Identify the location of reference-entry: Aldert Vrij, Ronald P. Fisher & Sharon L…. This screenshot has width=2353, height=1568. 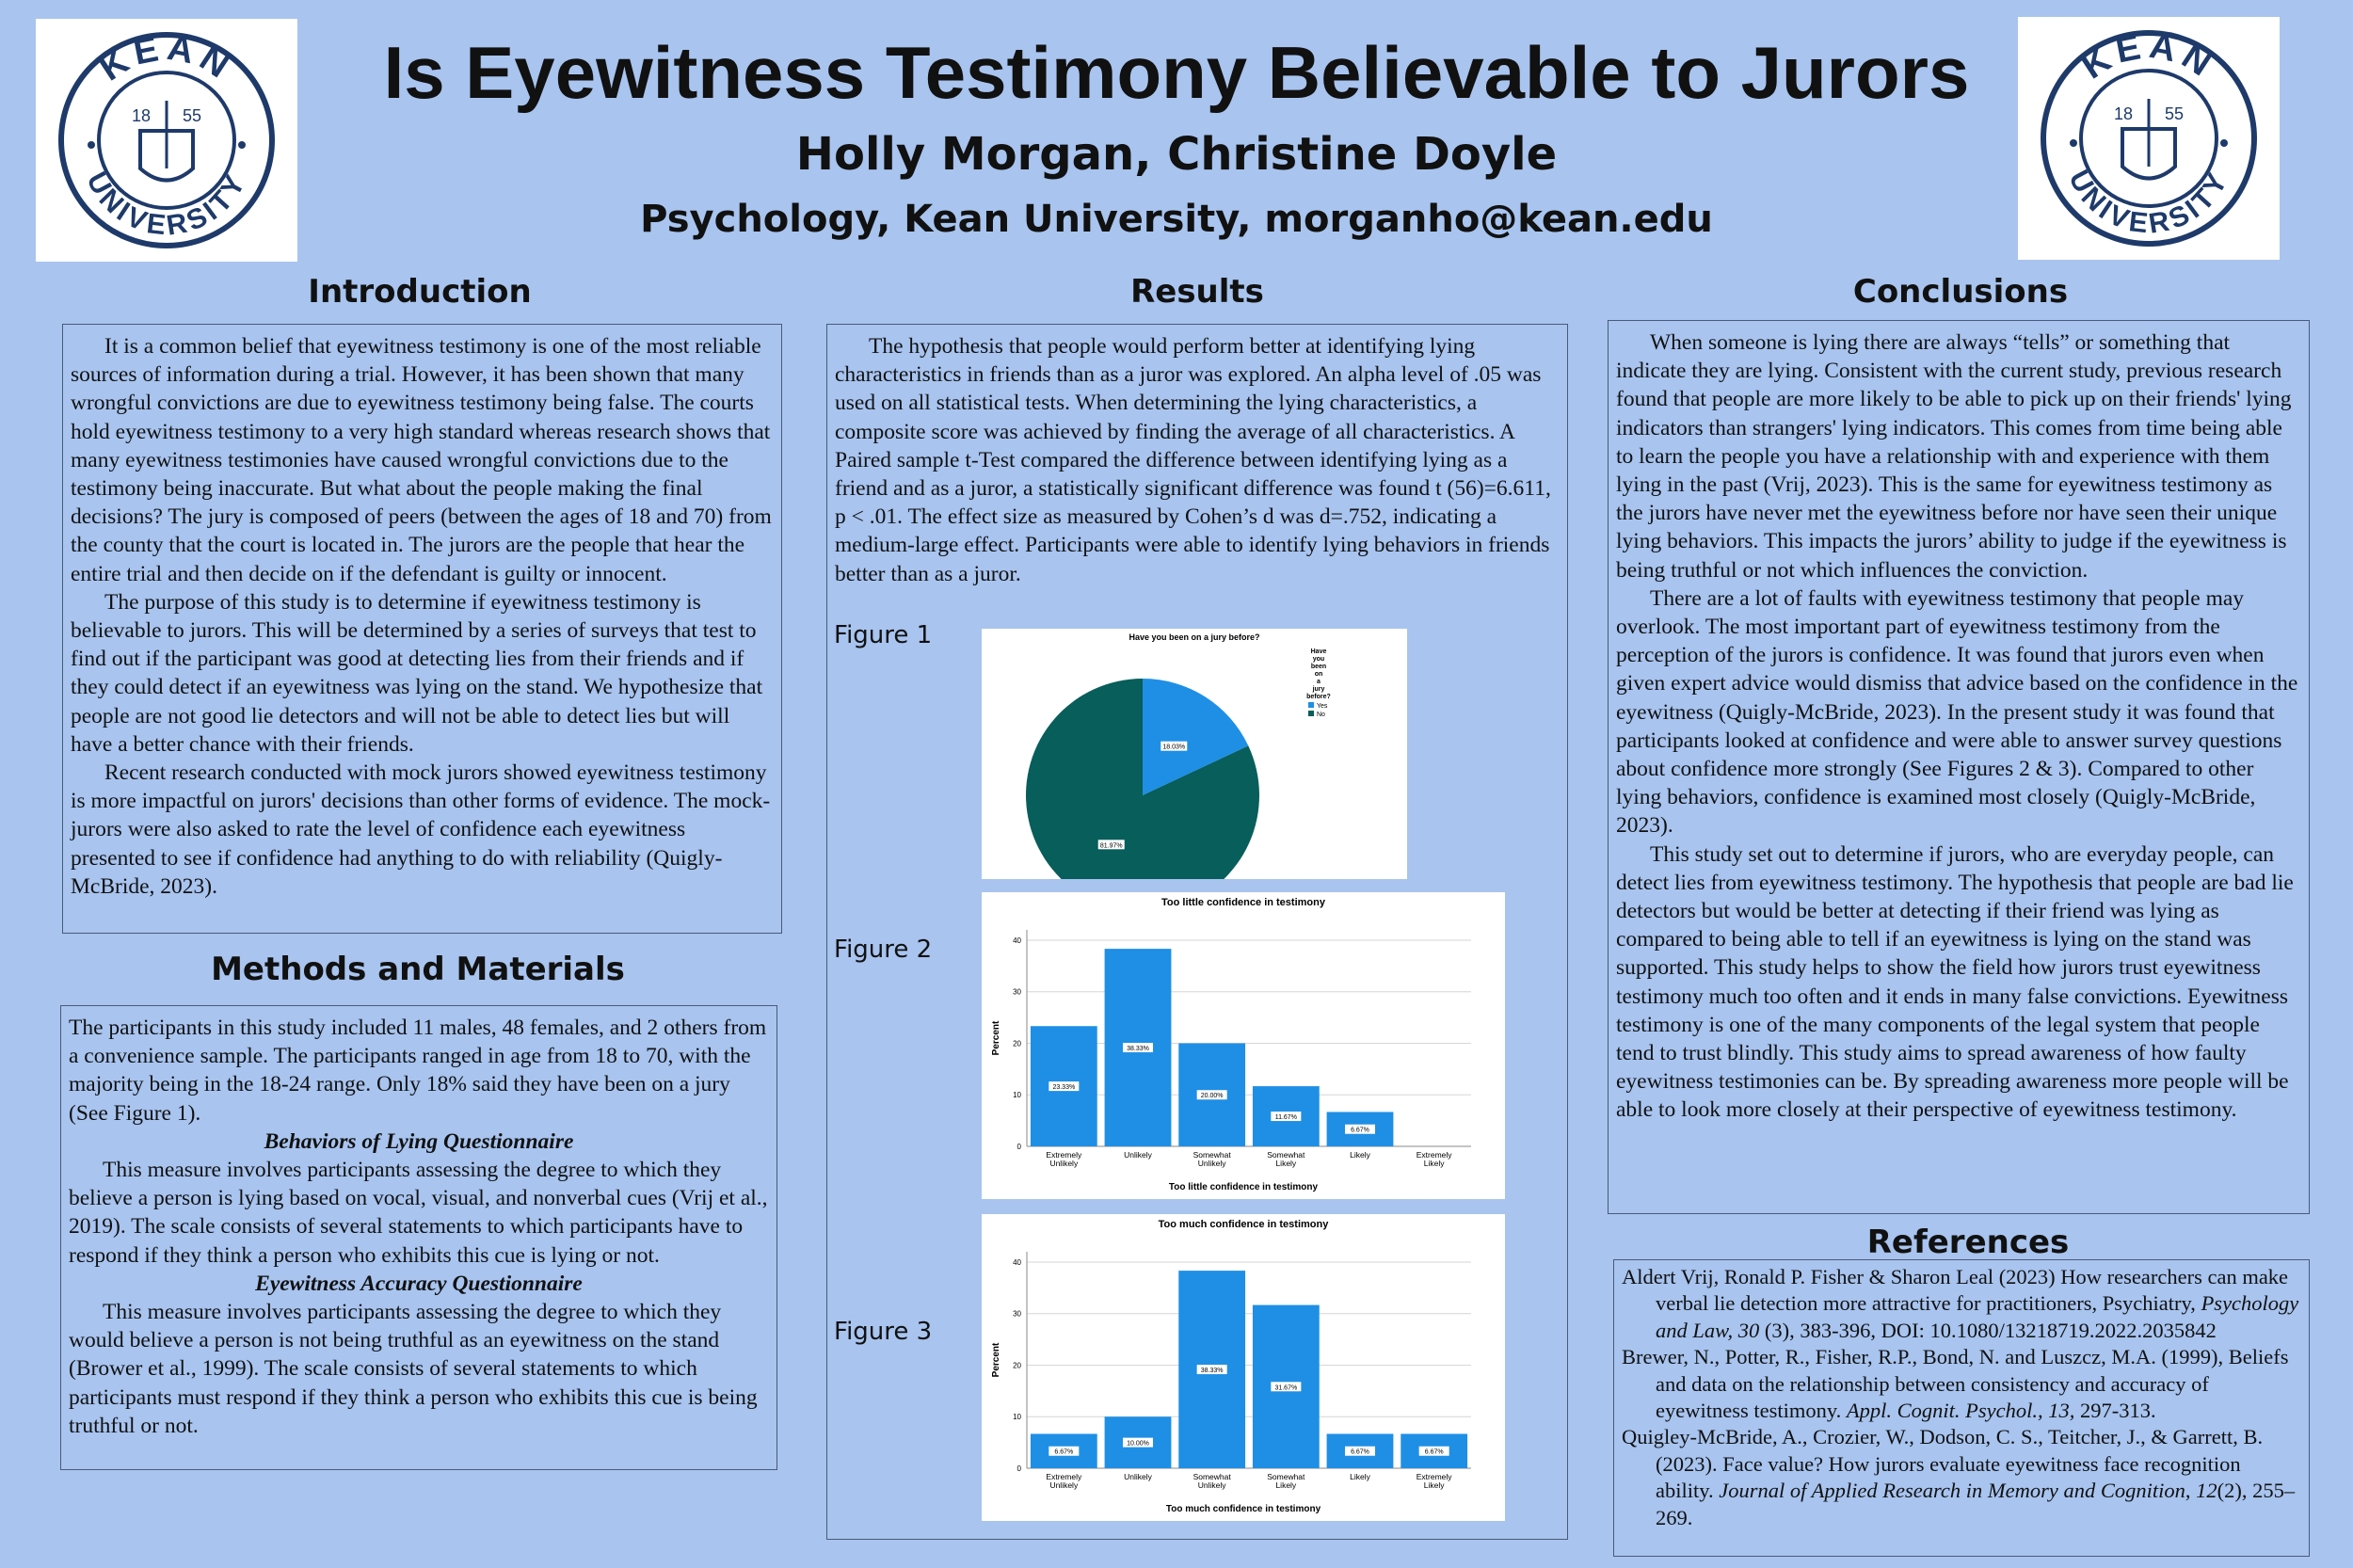
(1960, 1303).